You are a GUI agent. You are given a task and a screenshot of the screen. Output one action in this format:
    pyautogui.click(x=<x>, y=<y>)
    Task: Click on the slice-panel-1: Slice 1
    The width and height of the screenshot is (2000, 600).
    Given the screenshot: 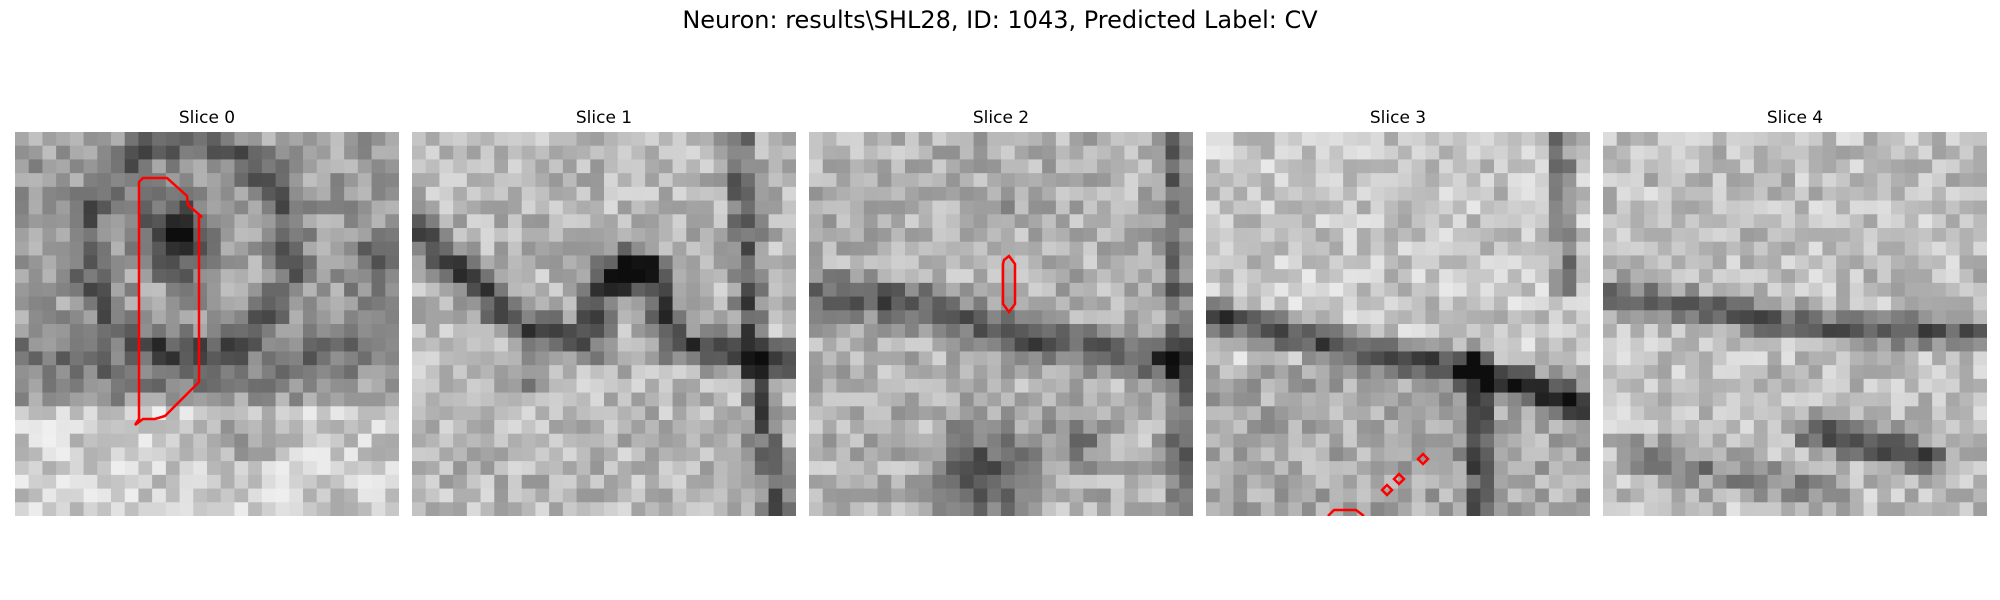 What is the action you would take?
    pyautogui.click(x=604, y=318)
    